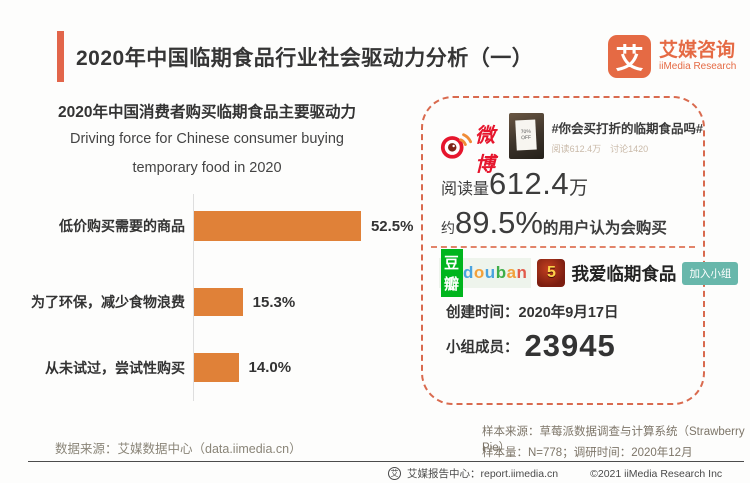 The image size is (750, 483). What do you see at coordinates (122, 226) in the screenshot?
I see `bar-category-label: 低价购买需要的商品` at bounding box center [122, 226].